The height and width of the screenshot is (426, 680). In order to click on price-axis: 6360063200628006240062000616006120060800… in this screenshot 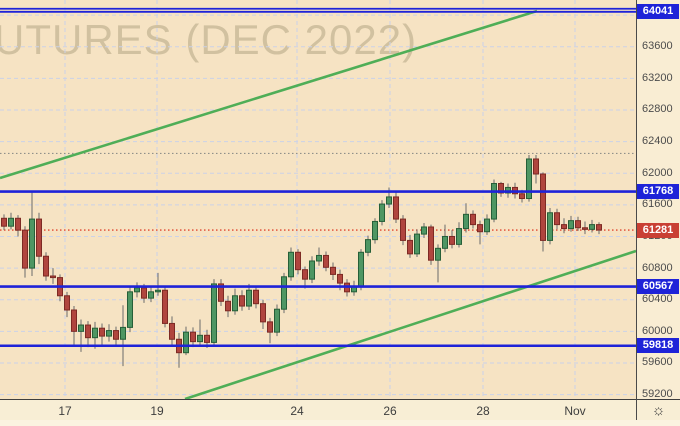, I will do `click(658, 200)`.